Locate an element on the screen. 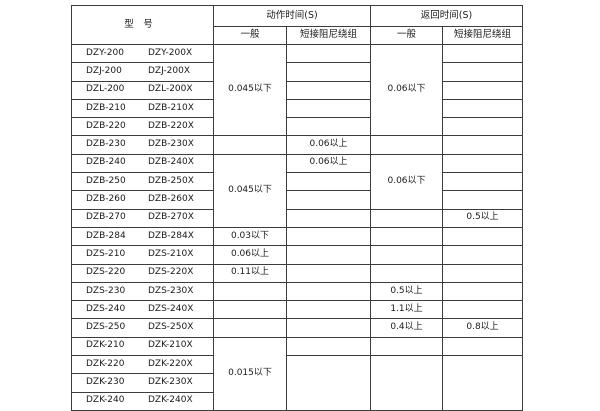  cell-return-general: 0.5以上 is located at coordinates (407, 291).